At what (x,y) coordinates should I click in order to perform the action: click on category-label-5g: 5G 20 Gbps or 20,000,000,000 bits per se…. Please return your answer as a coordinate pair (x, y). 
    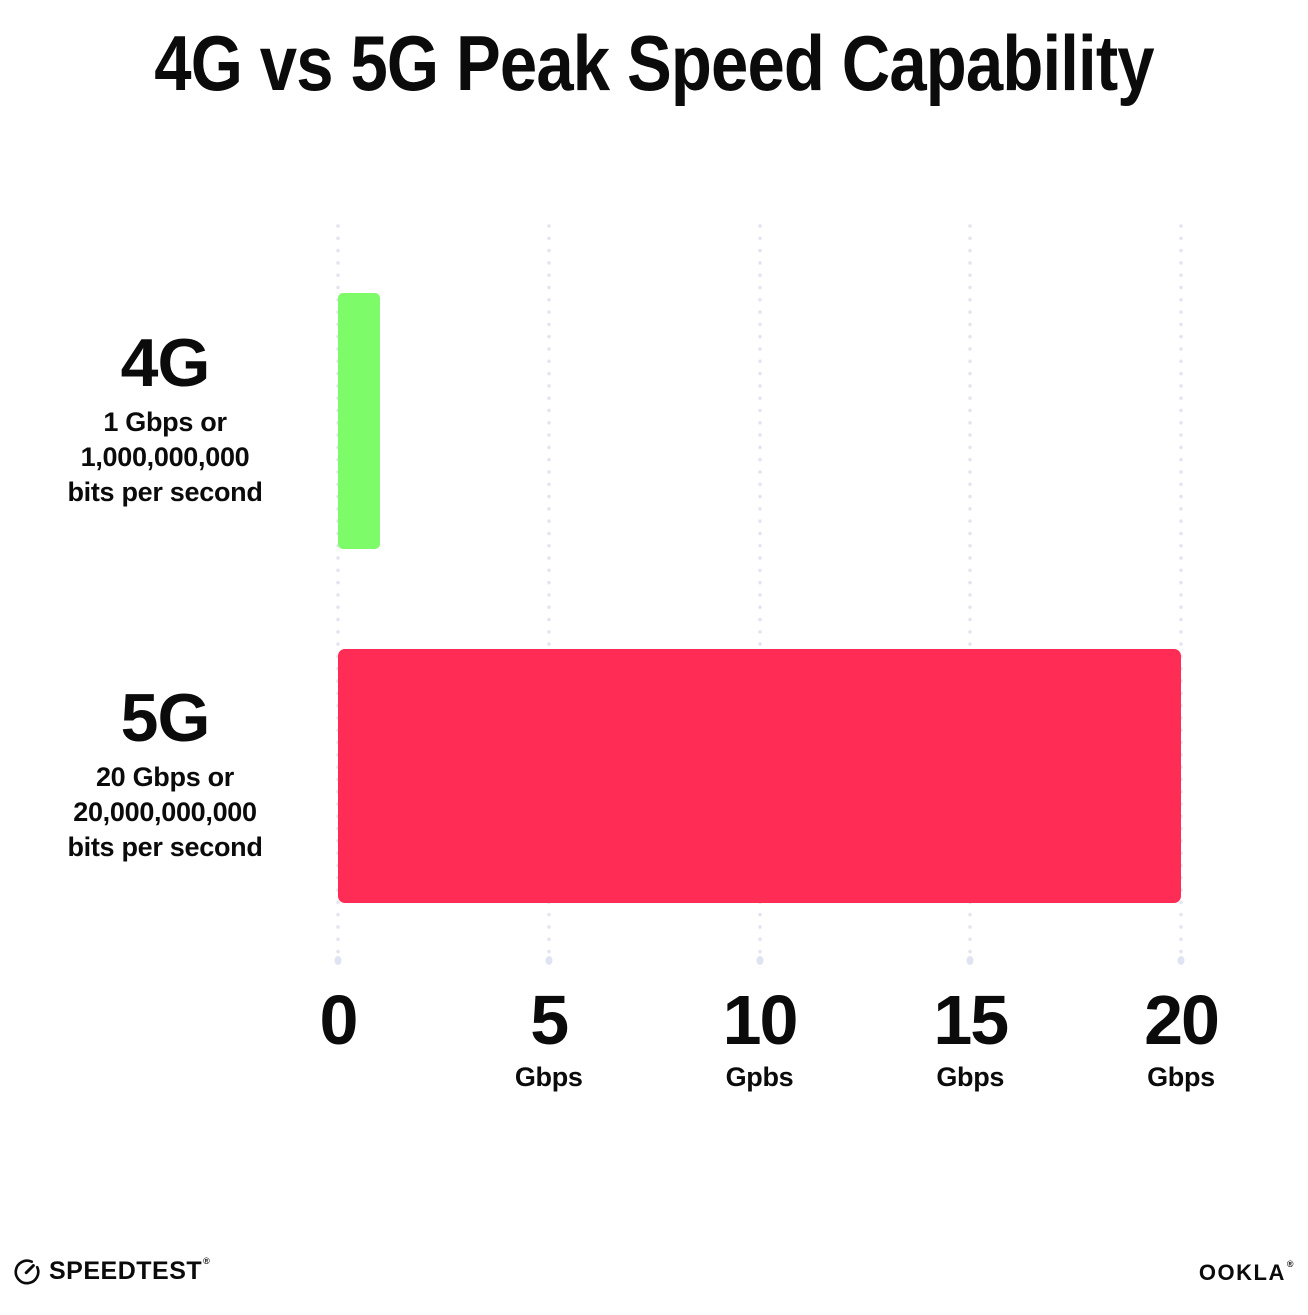
    Looking at the image, I should click on (165, 774).